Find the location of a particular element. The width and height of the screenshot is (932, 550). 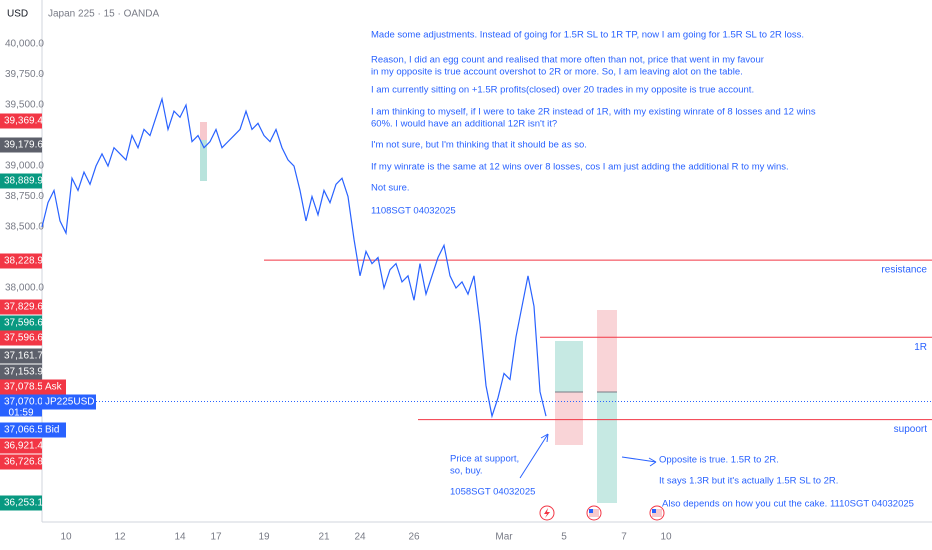

small-profit-zone is located at coordinates (203, 160).